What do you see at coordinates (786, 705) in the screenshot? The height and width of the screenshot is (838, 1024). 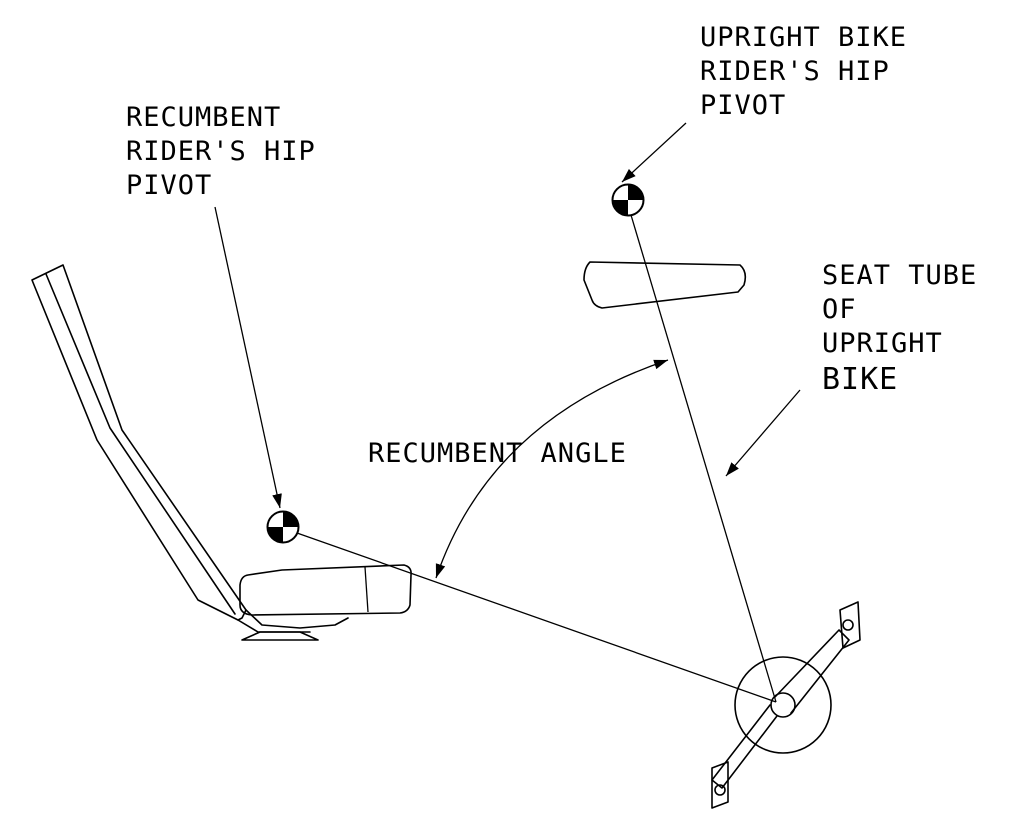 I see `crank-assembly` at bounding box center [786, 705].